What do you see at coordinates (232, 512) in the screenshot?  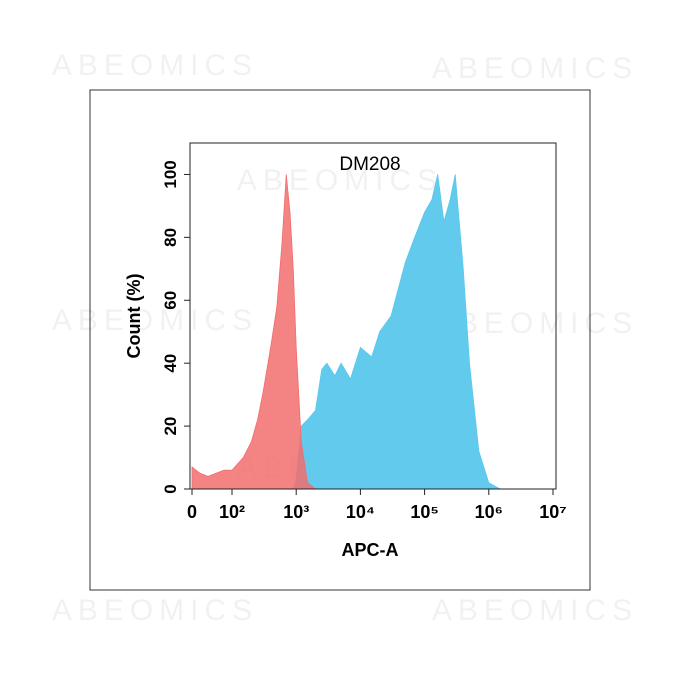 I see `x-tick-label: 10²` at bounding box center [232, 512].